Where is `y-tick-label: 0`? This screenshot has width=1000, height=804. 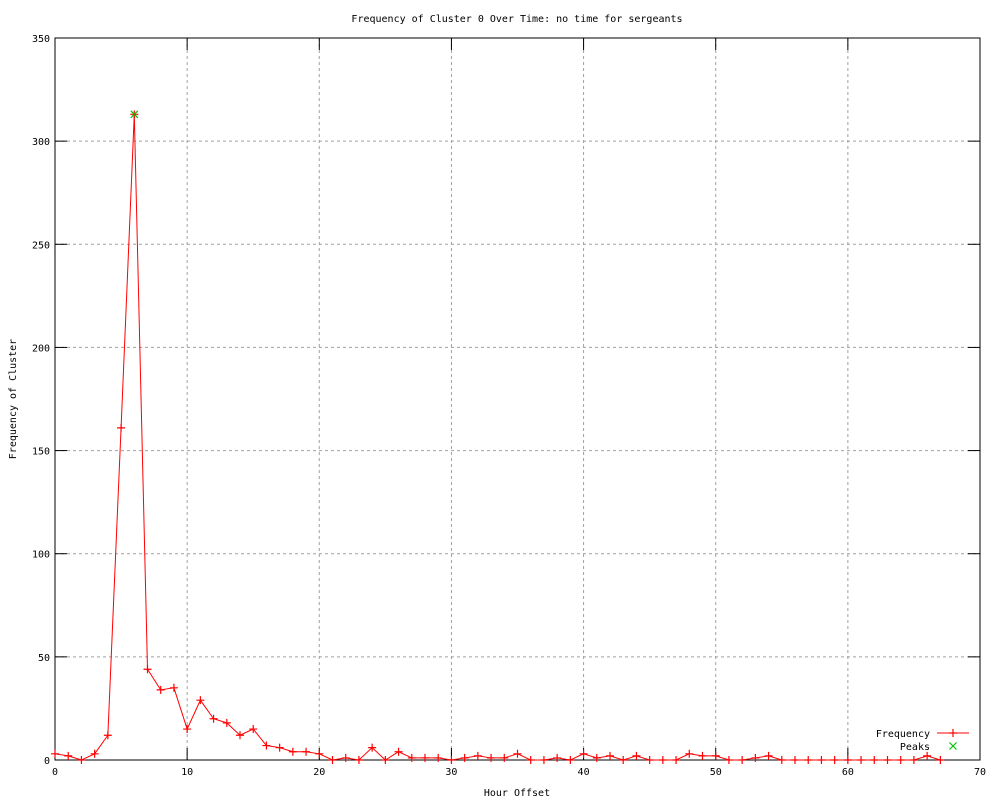
y-tick-label: 0 is located at coordinates (47, 761).